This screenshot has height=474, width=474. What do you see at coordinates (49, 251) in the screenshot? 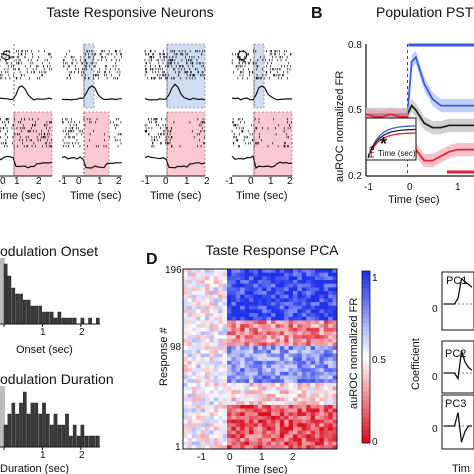
I see `panel-c-title-onset: odulation Onset` at bounding box center [49, 251].